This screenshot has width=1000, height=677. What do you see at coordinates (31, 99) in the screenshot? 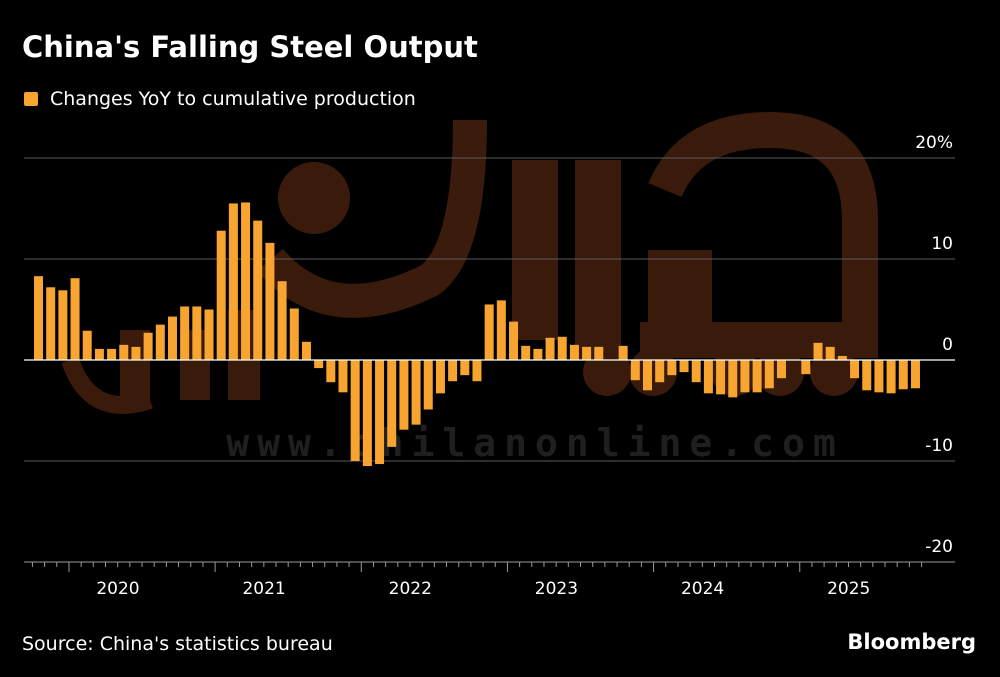
I see `legend-swatch` at bounding box center [31, 99].